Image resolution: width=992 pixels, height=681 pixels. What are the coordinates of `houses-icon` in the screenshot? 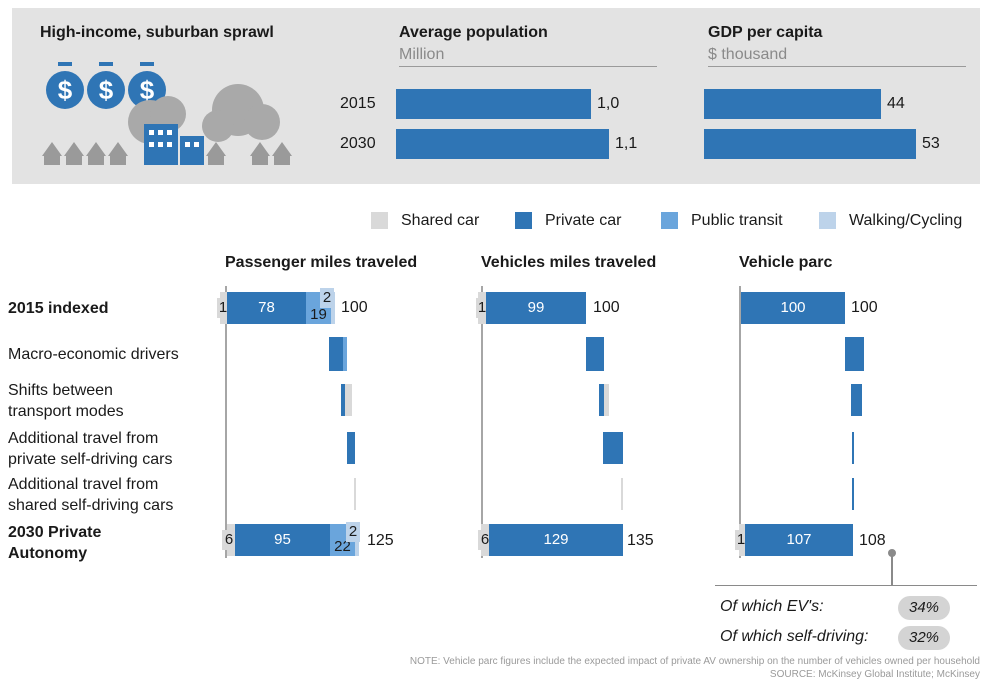 It's located at (167, 153).